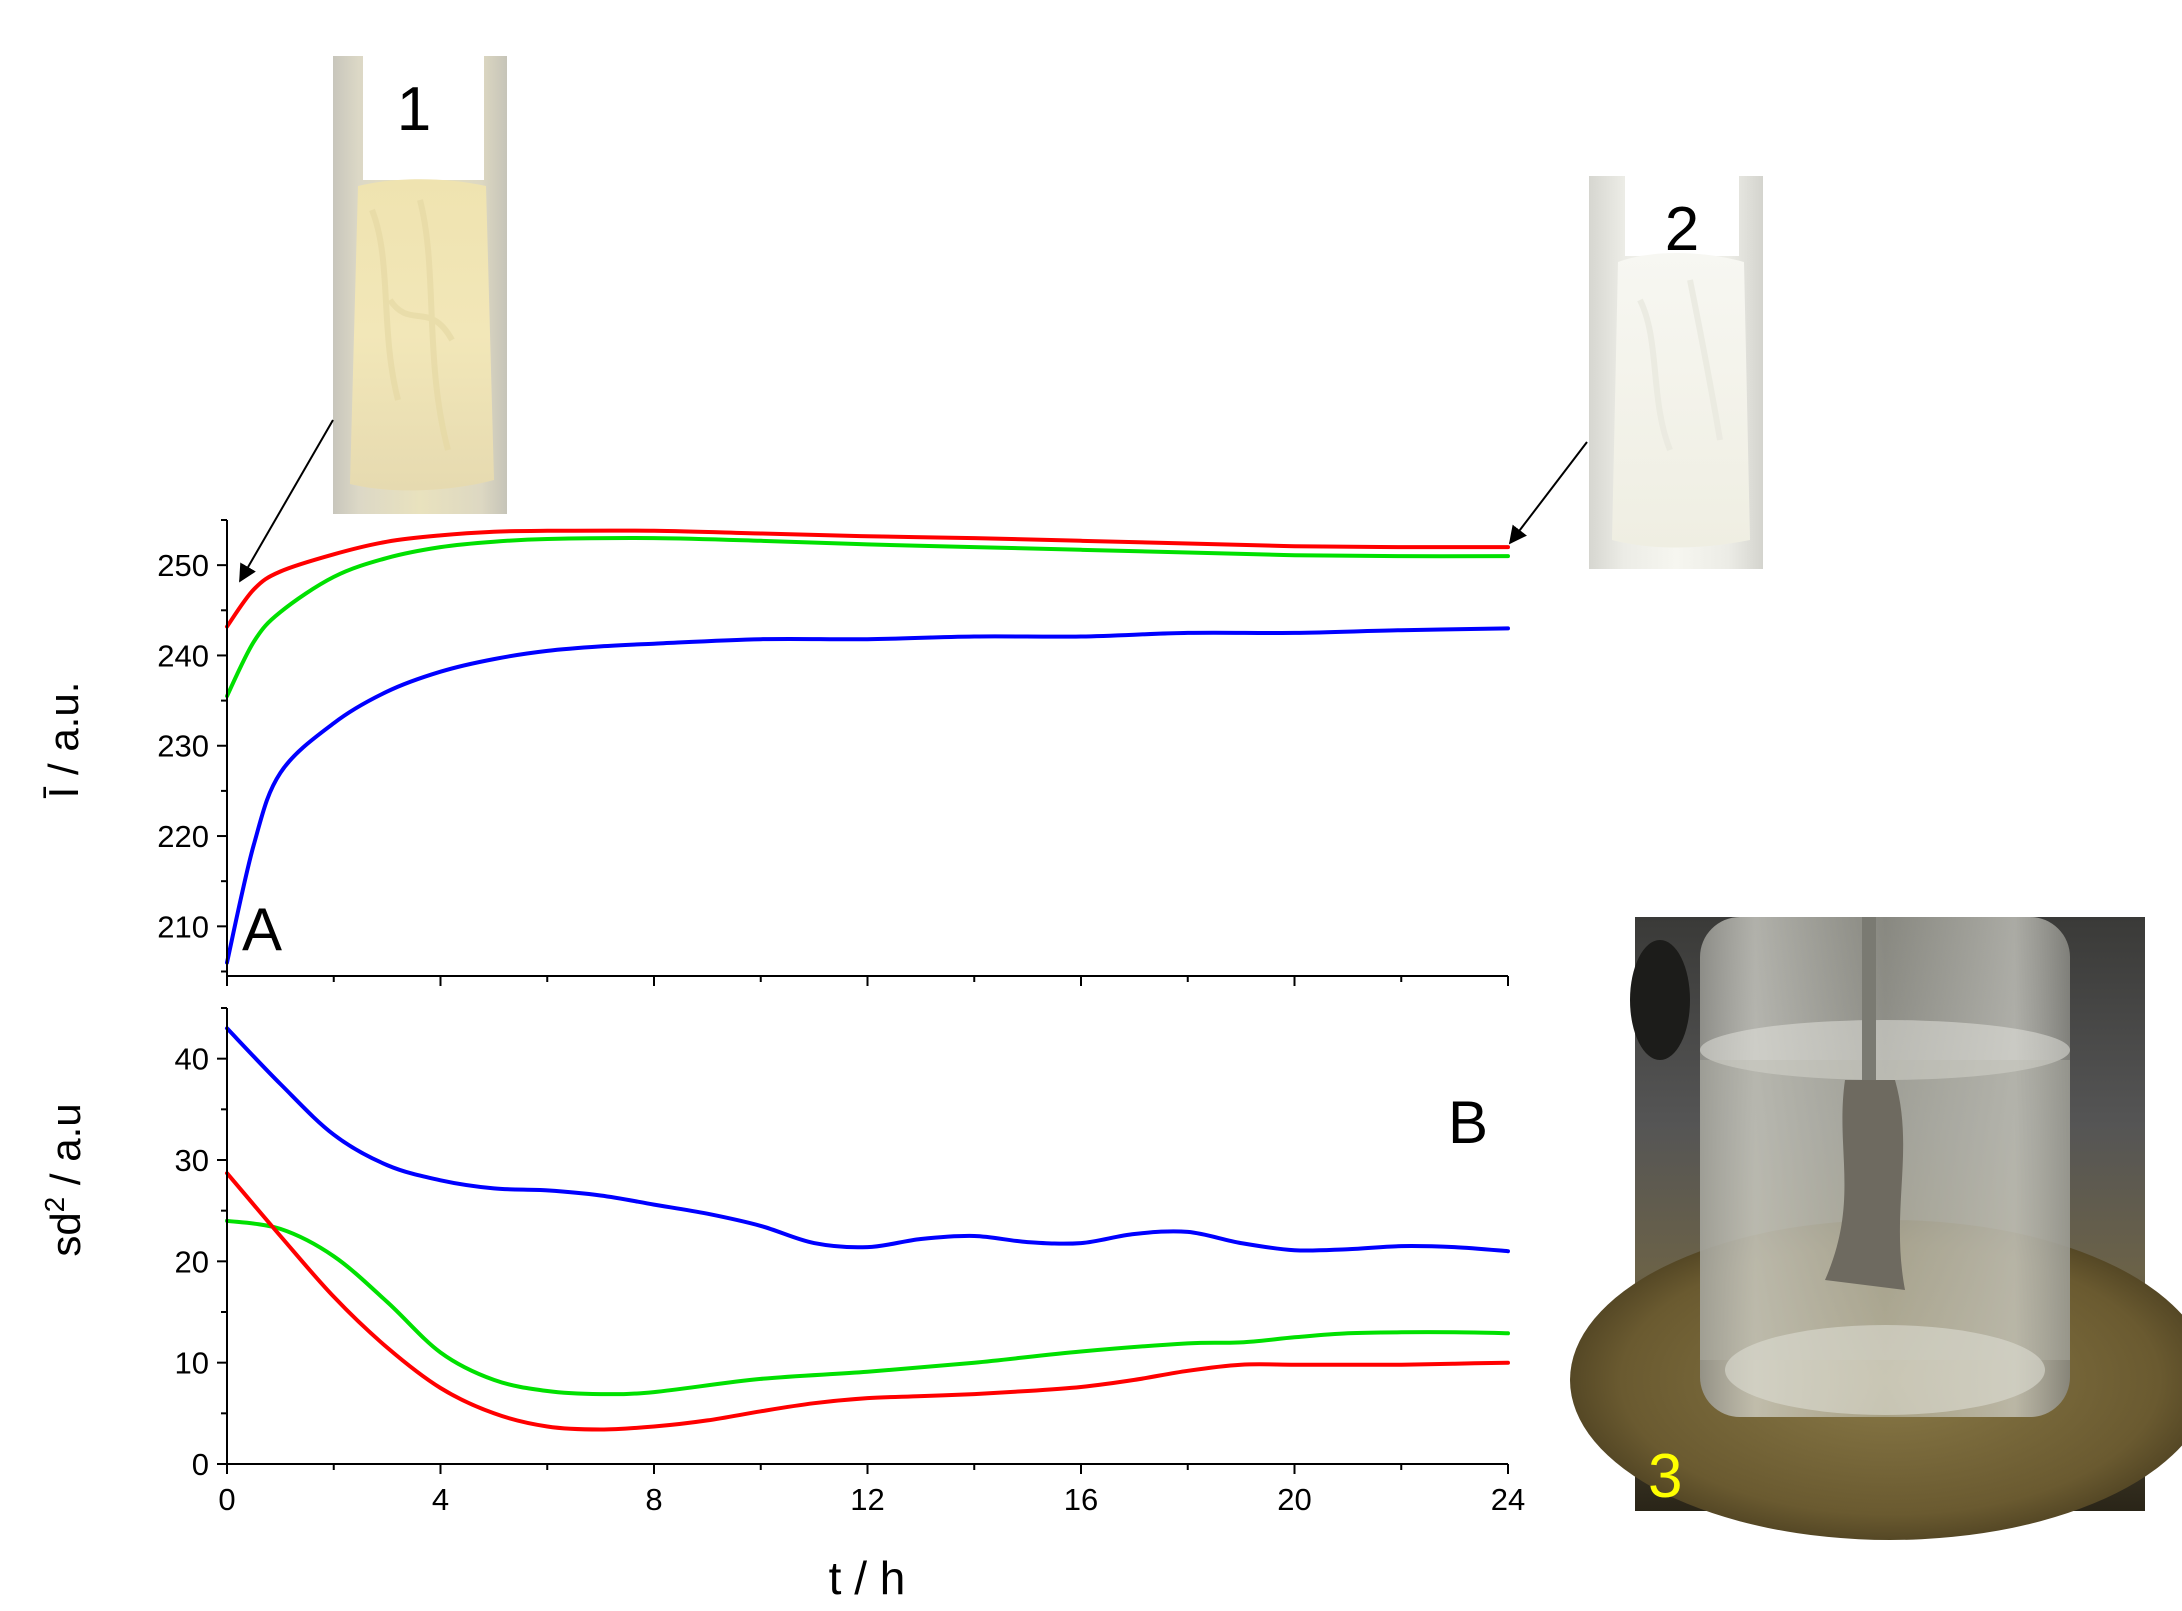 This screenshot has height=1611, width=2182. I want to click on sample-2-image: 2, so click(1676, 372).